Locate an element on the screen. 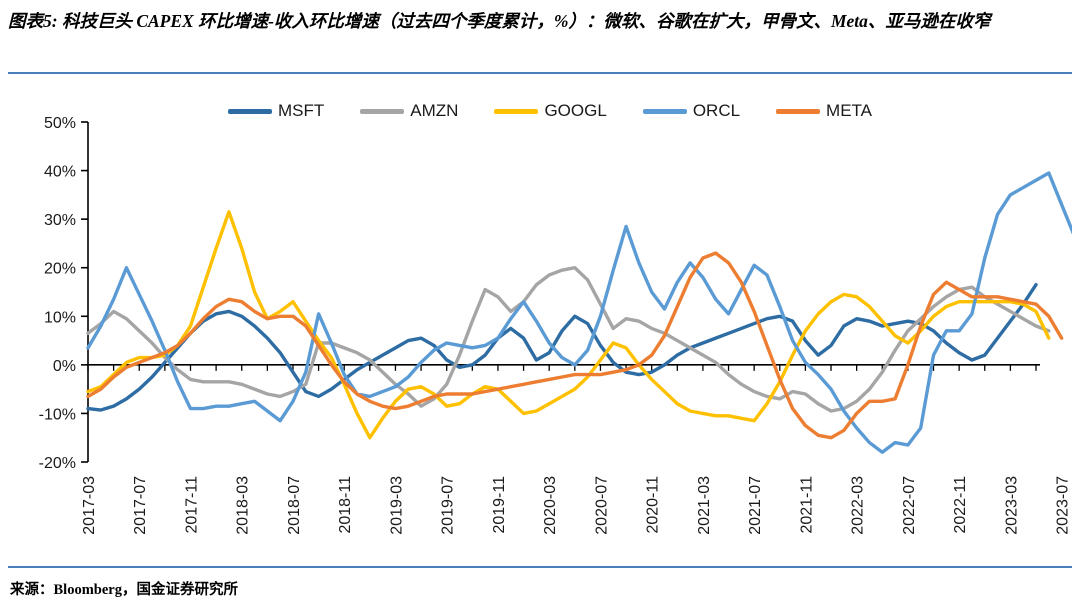 This screenshot has height=609, width=1080. x-tick-label: 2018-11 is located at coordinates (345, 505).